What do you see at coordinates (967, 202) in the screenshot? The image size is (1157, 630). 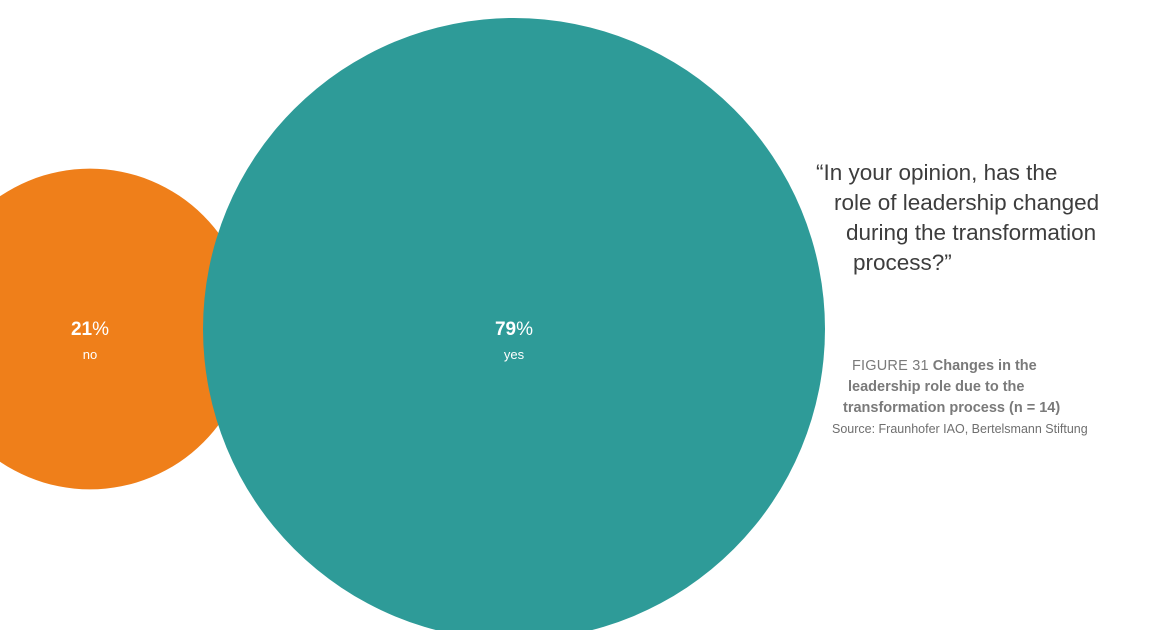 I see `question-line-2: role of leadership changed` at bounding box center [967, 202].